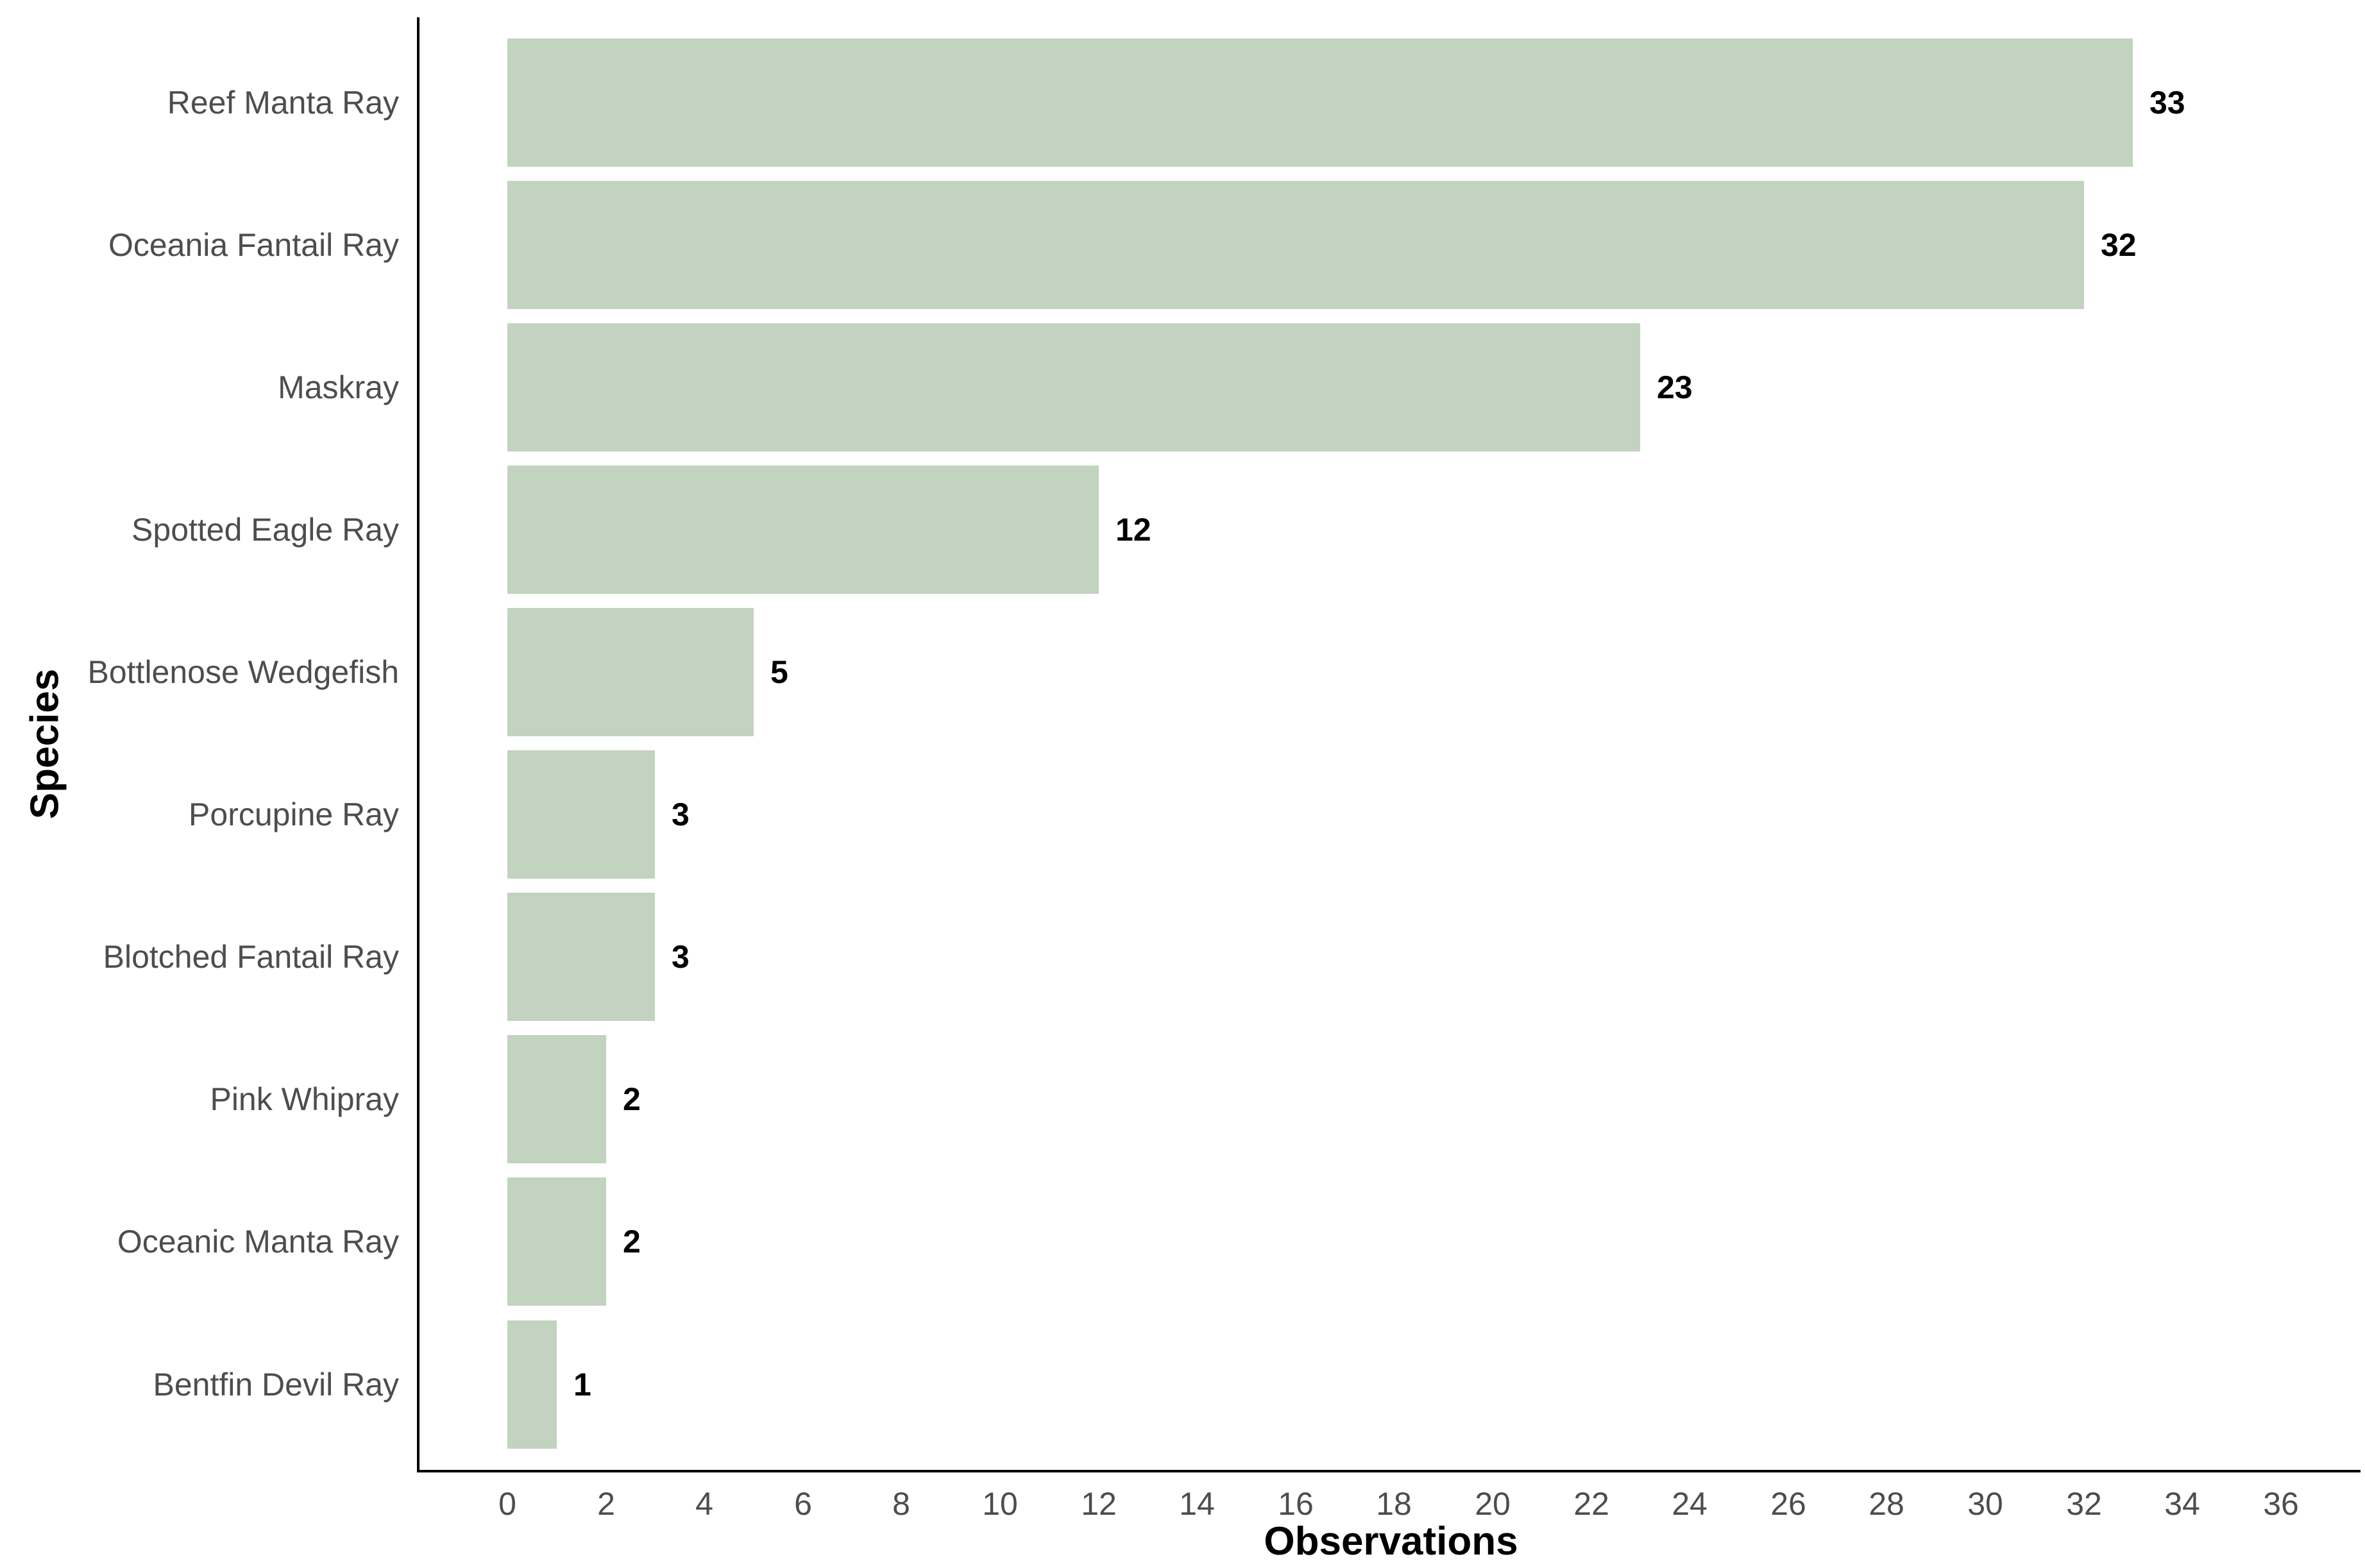 The width and height of the screenshot is (2365, 1568). Describe the element at coordinates (276, 1385) in the screenshot. I see `y-tick-label: Bentfin Devil Ray` at that location.